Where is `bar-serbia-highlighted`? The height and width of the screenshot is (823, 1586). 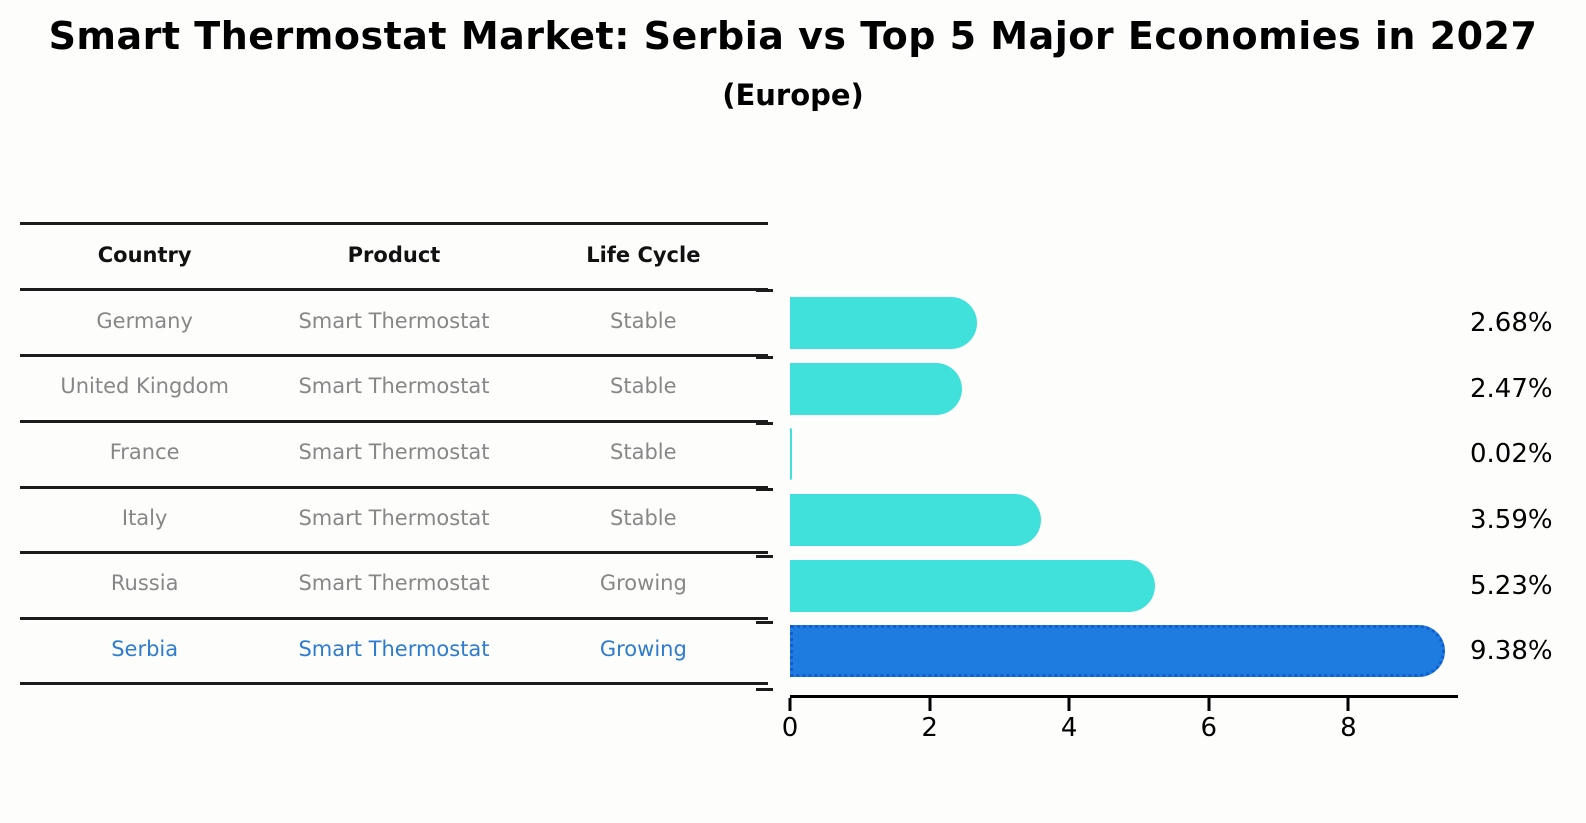 bar-serbia-highlighted is located at coordinates (1117, 651).